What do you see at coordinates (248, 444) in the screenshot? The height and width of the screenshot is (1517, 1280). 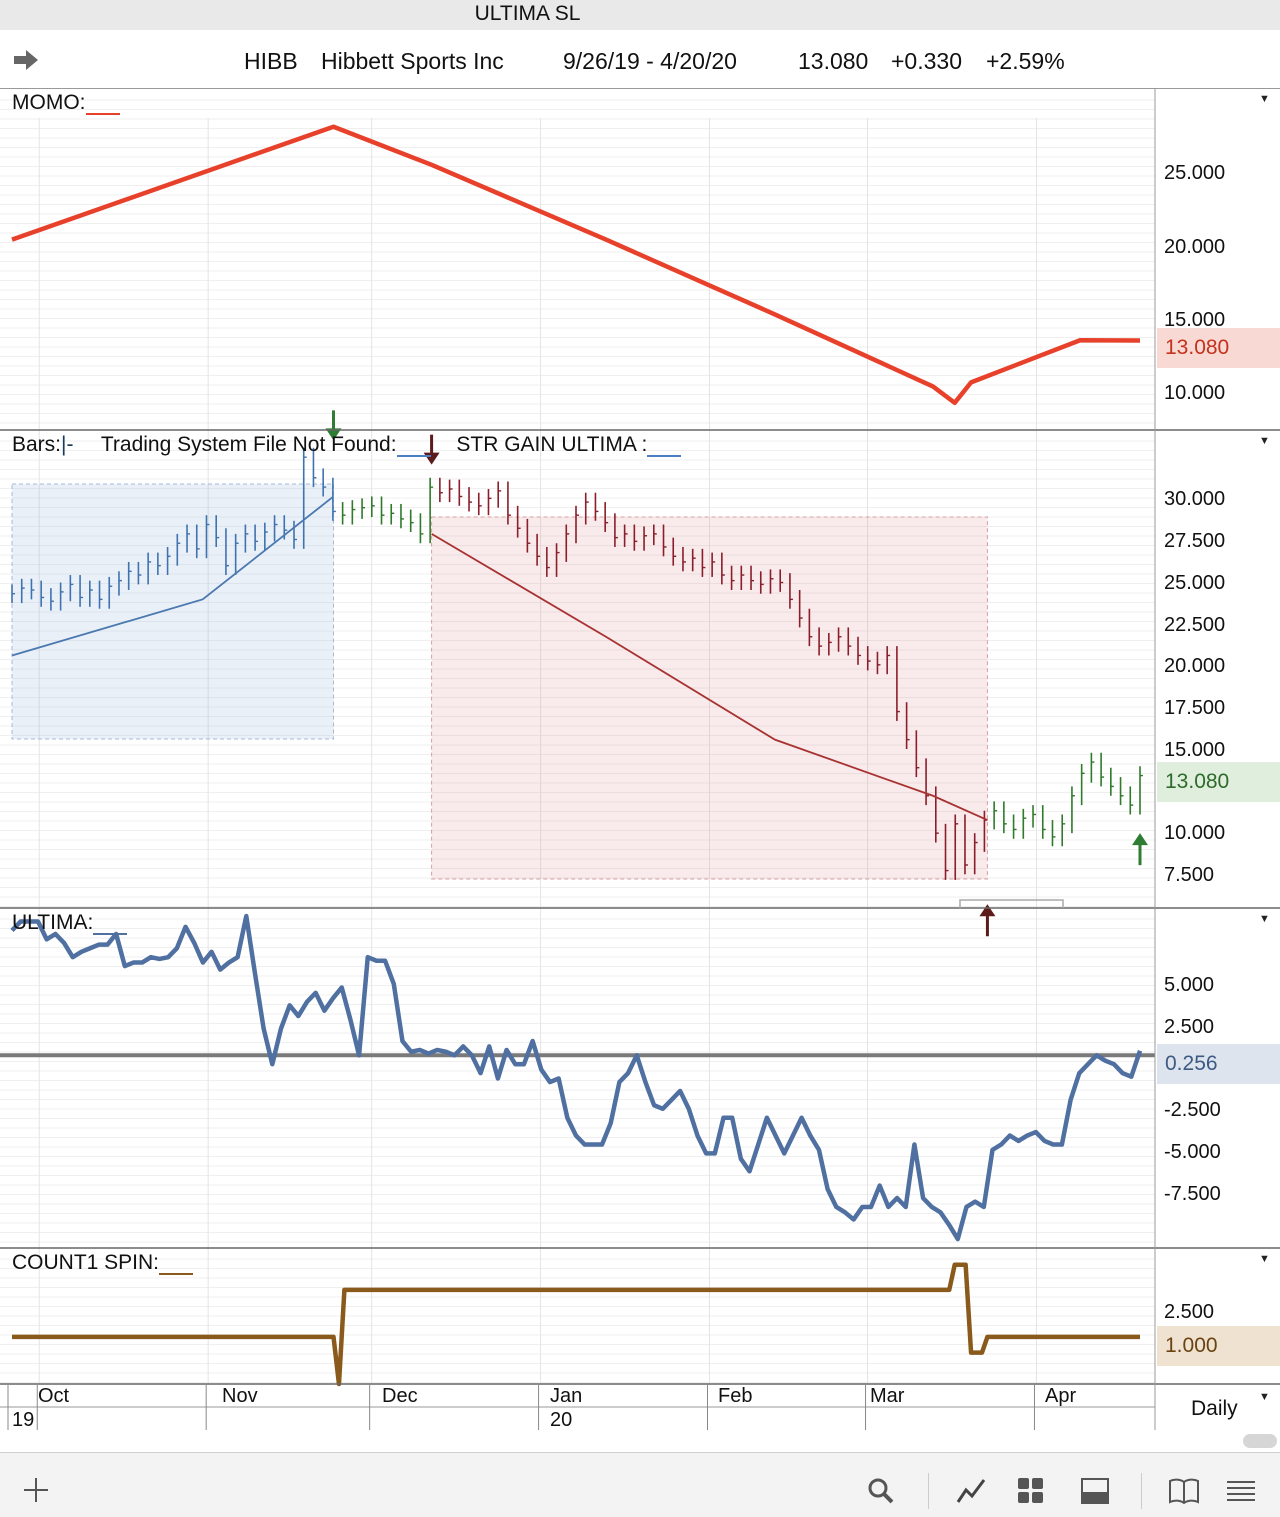 I see `system-label: Trading System File Not Found:` at bounding box center [248, 444].